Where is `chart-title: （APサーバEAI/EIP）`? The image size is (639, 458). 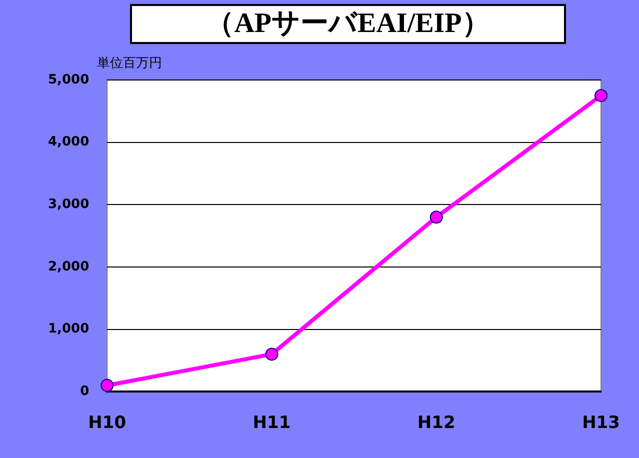
chart-title: （APサーバEAI/EIP） is located at coordinates (348, 24).